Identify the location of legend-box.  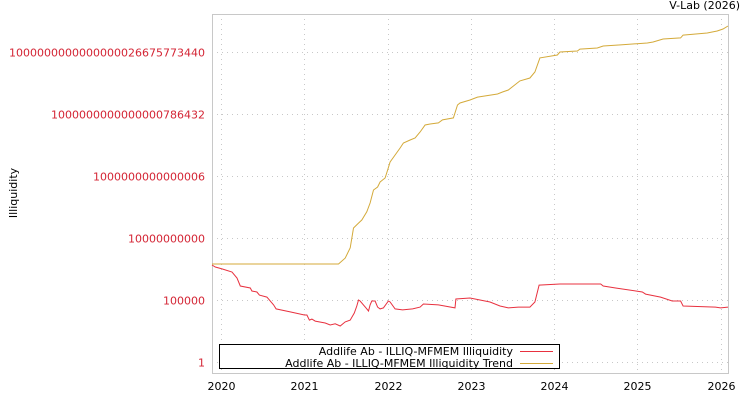
(389, 356).